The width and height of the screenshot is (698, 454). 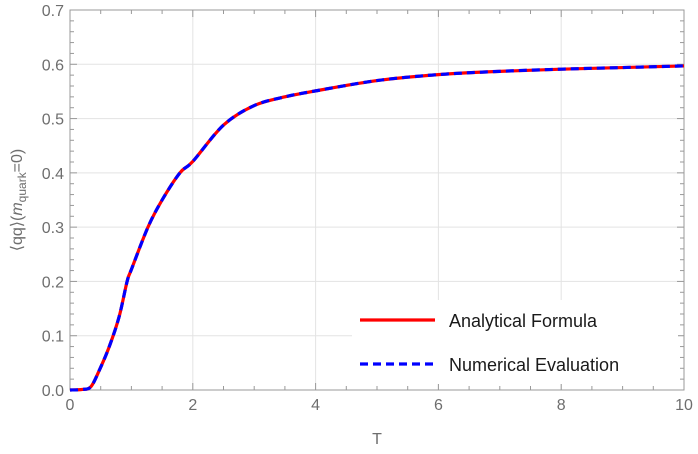 What do you see at coordinates (523, 321) in the screenshot?
I see `legend-label-analytical: Analytical Formula` at bounding box center [523, 321].